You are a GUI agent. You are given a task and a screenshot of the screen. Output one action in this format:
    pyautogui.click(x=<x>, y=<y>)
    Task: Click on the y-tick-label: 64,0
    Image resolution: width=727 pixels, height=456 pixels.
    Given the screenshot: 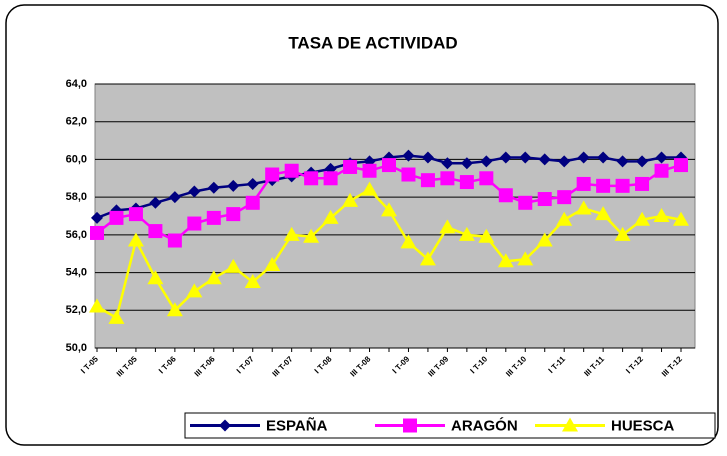 What is the action you would take?
    pyautogui.click(x=76, y=84)
    